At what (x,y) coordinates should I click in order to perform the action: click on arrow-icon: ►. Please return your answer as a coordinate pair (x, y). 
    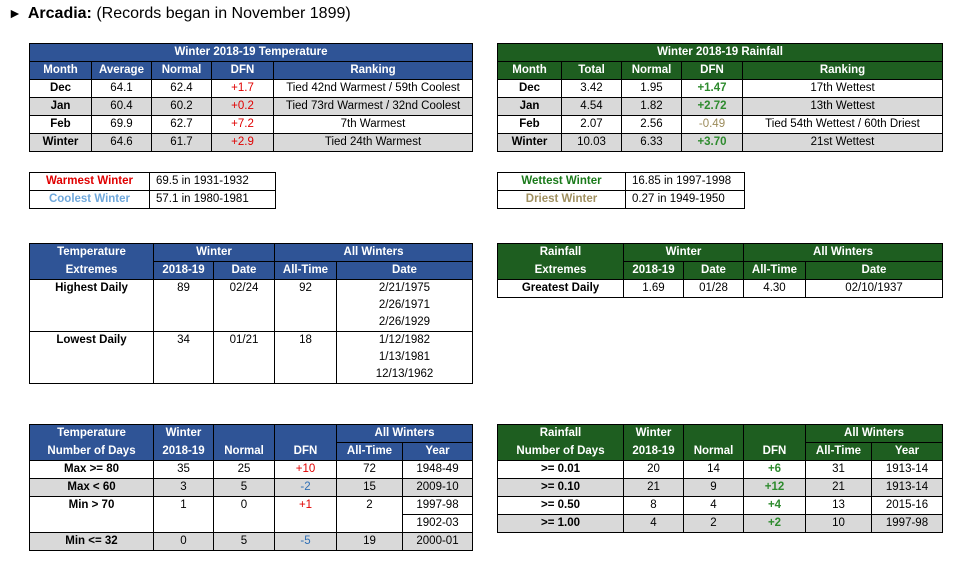
    Looking at the image, I should click on (15, 13).